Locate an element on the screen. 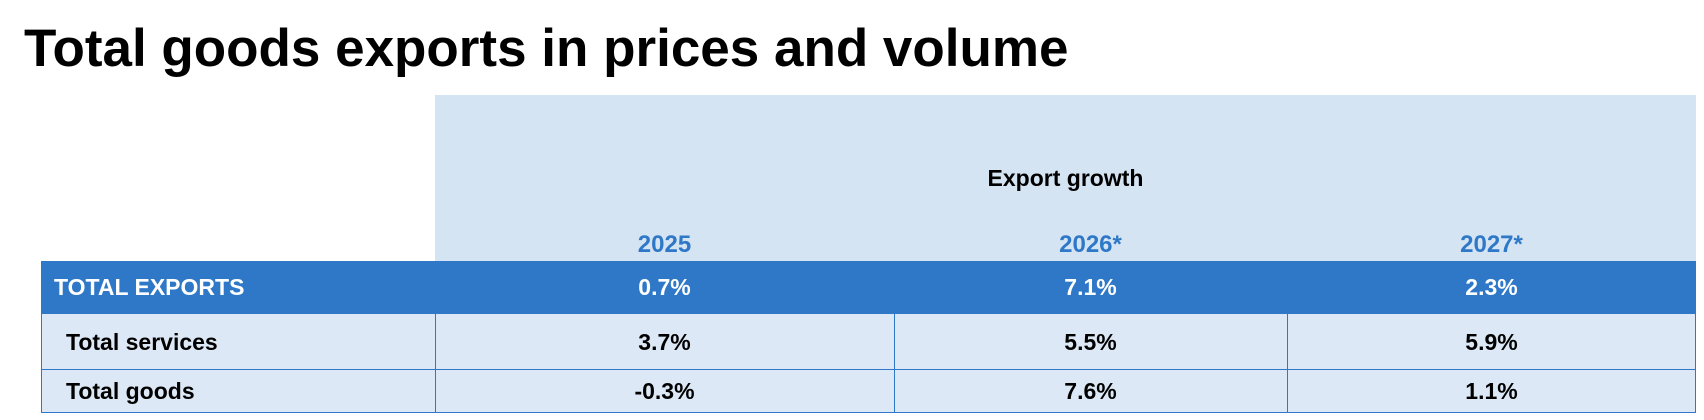 This screenshot has width=1704, height=420. table-cell: -0.3% is located at coordinates (664, 391).